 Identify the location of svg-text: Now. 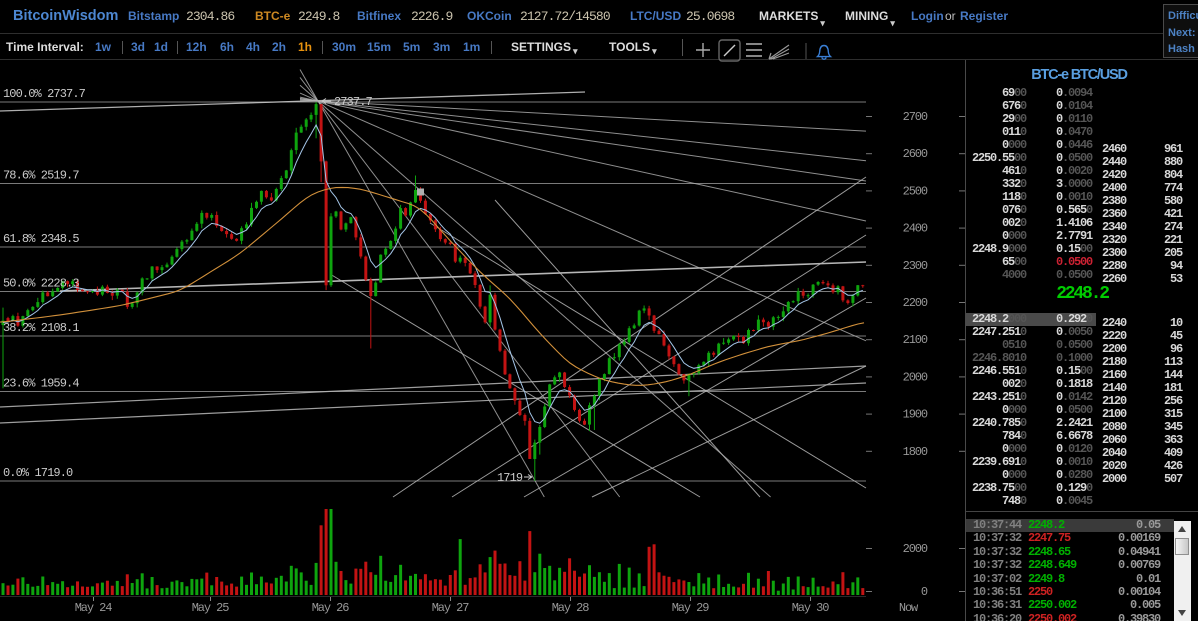
(909, 608).